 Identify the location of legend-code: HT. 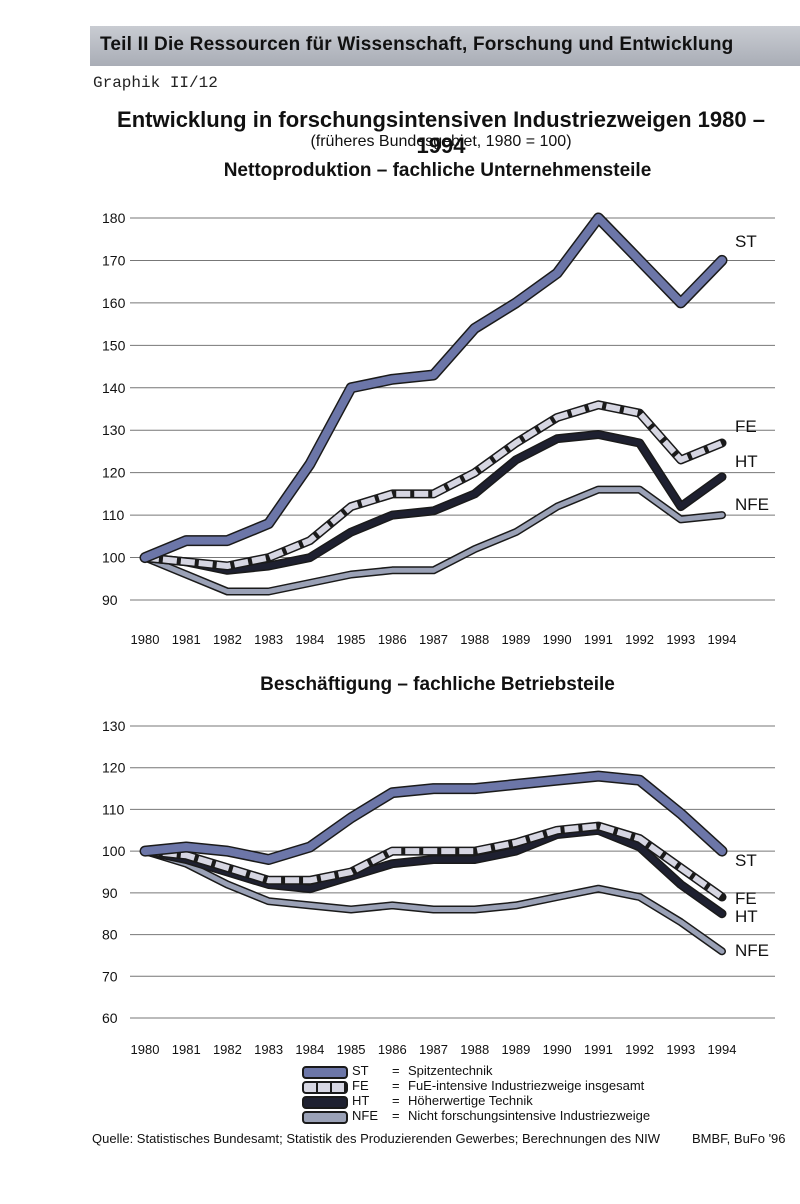
(361, 1100).